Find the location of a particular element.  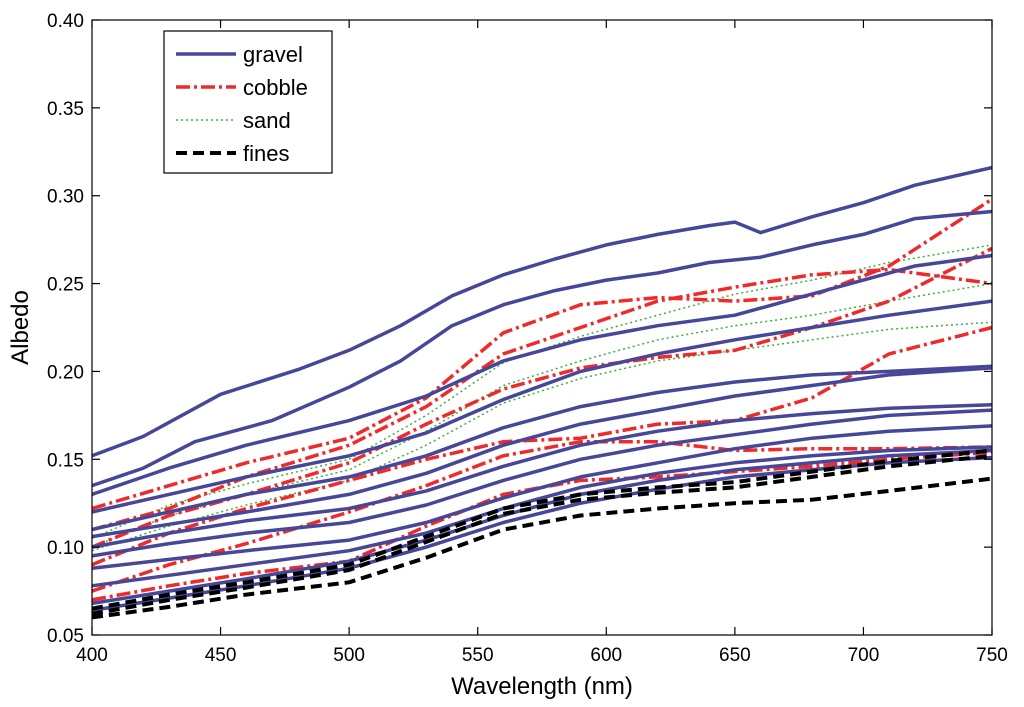

legend: gravel cobble sand fines is located at coordinates (248, 102).